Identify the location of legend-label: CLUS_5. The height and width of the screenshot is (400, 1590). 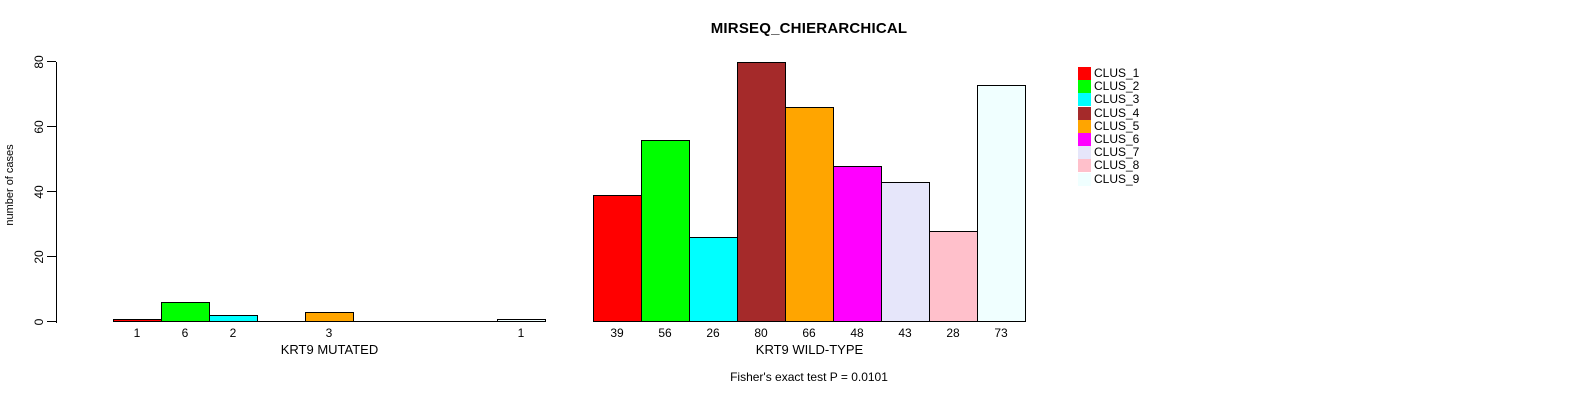
(1117, 126).